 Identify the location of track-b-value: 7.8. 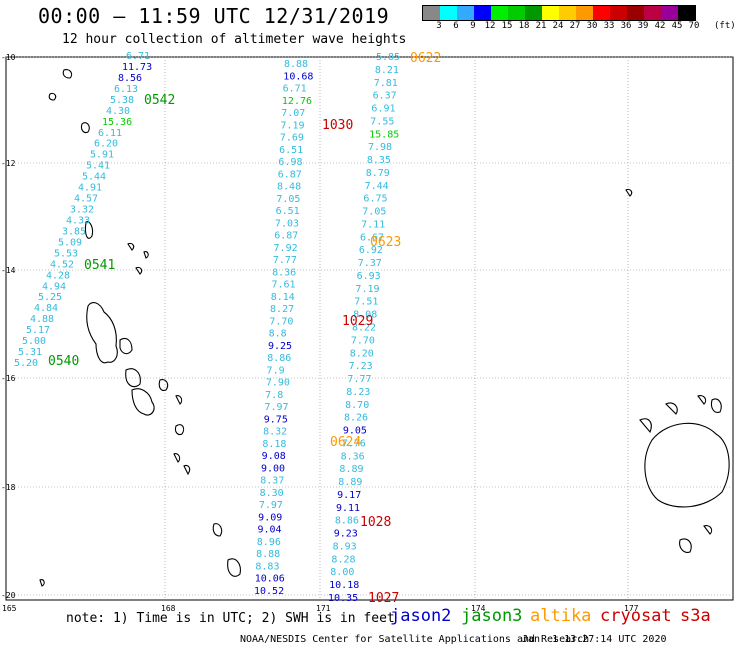
(274, 395).